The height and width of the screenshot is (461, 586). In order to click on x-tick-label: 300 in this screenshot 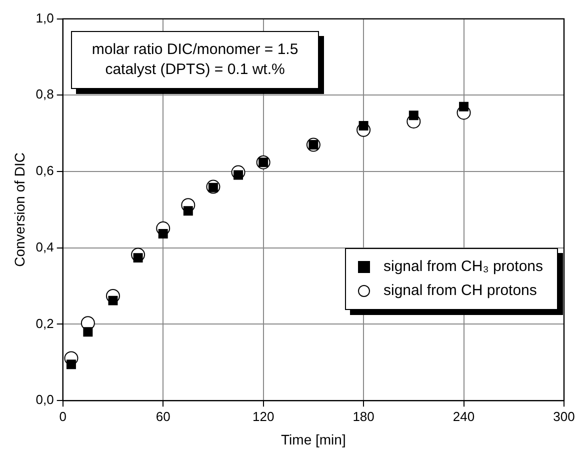, I will do `click(564, 416)`.